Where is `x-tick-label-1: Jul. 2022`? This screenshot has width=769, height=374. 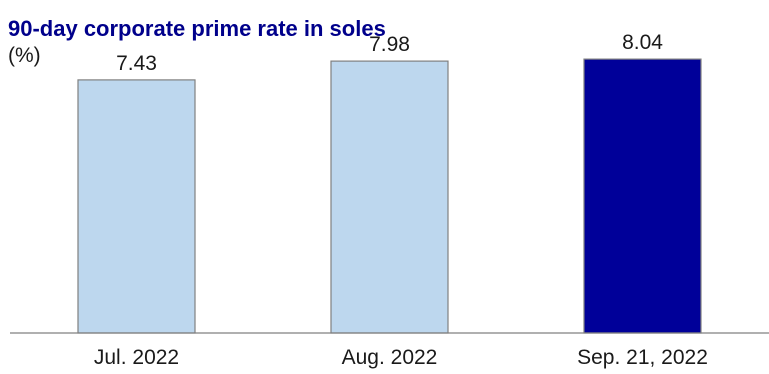
x-tick-label-1: Jul. 2022 is located at coordinates (136, 357).